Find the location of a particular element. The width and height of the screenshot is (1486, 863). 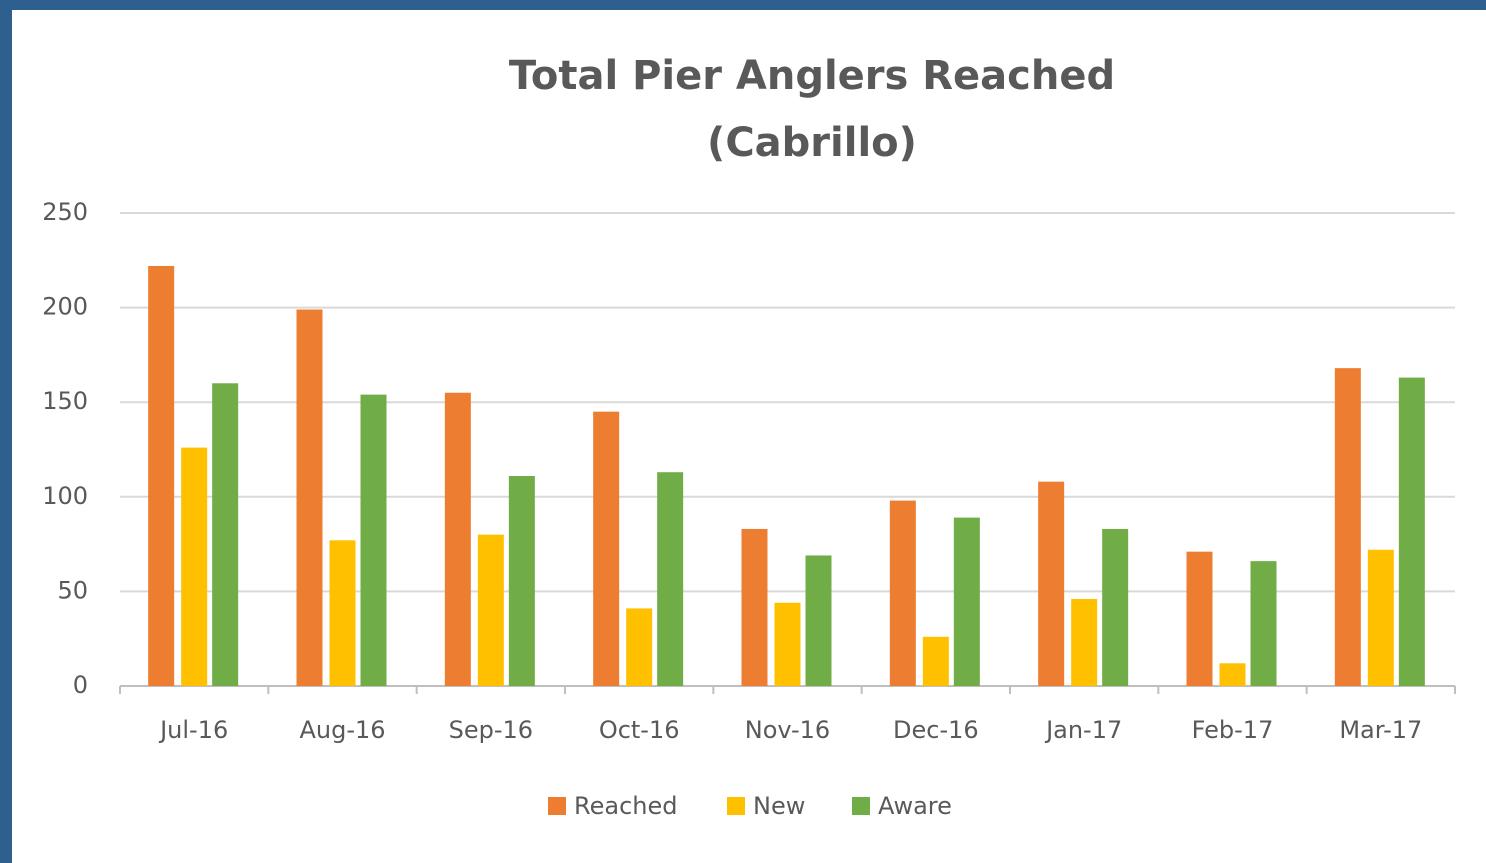

chart-title: (Cabrillo) is located at coordinates (812, 143).